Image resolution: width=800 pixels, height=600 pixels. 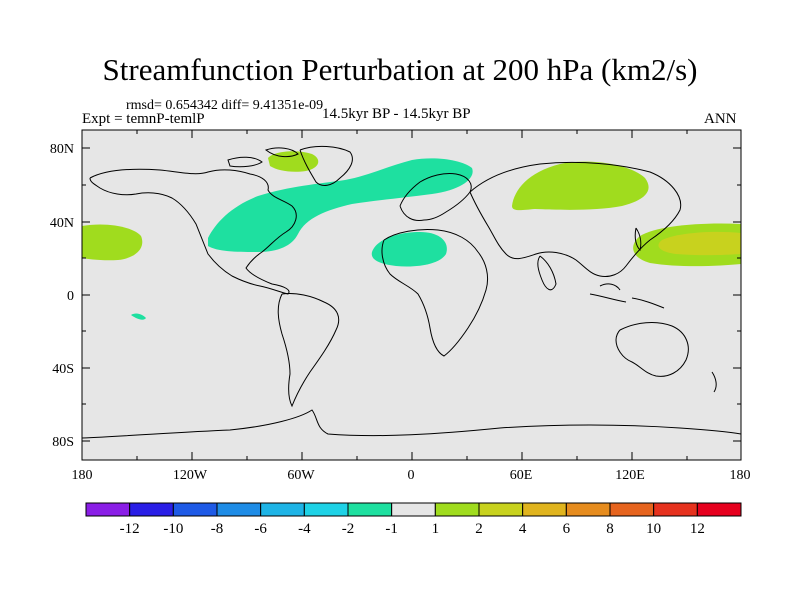 I want to click on coast-arctic-islands, so click(x=263, y=157).